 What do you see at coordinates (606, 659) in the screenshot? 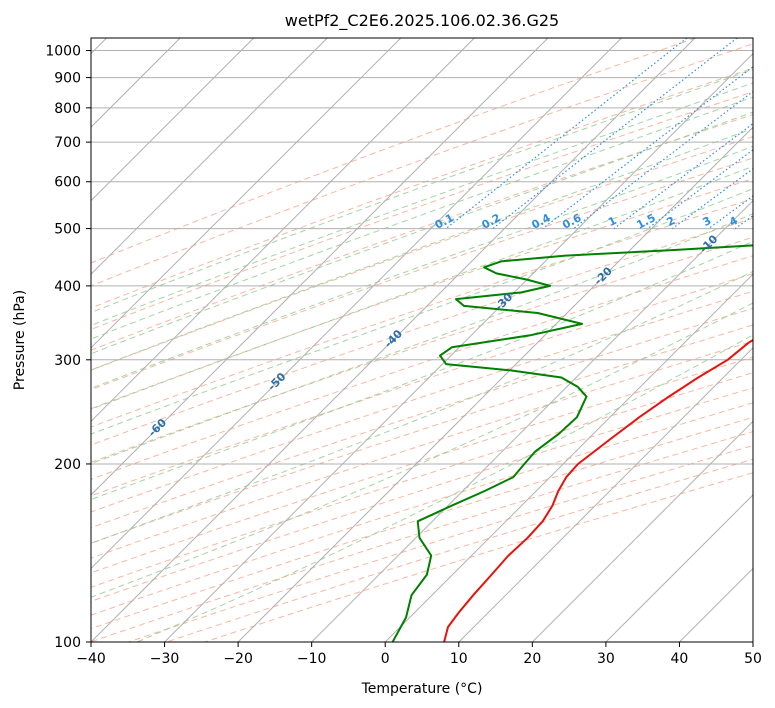
I see `x-tick-label: 30` at bounding box center [606, 659].